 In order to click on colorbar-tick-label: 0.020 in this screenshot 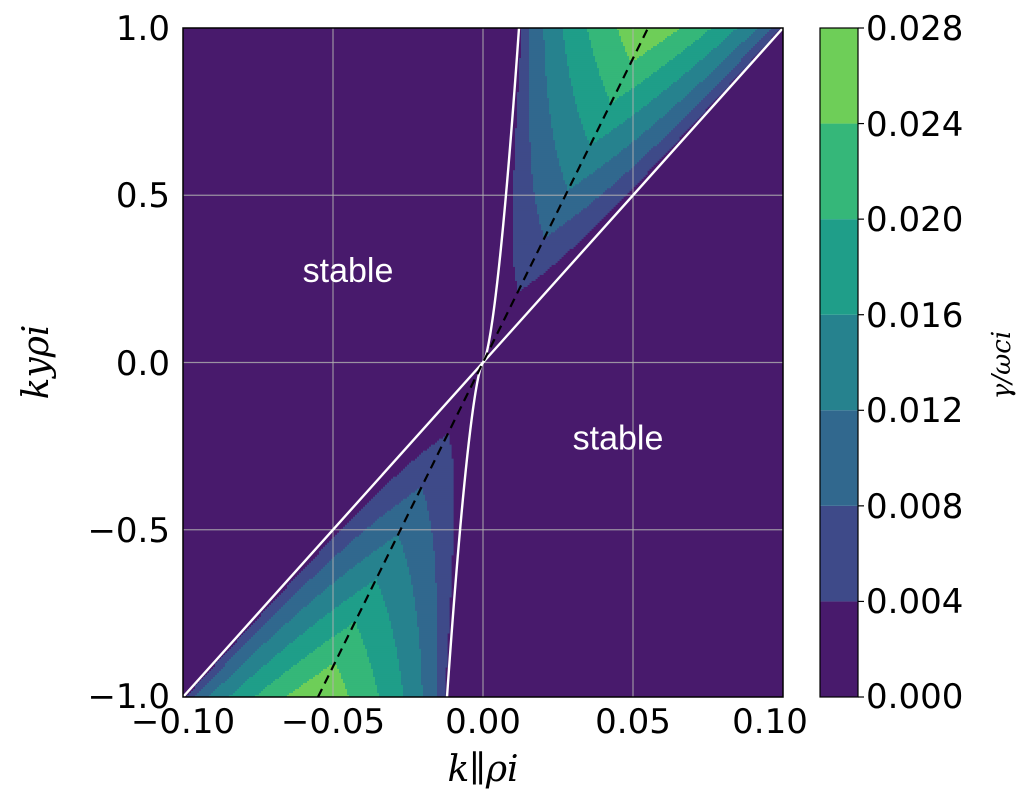, I will do `click(914, 220)`.